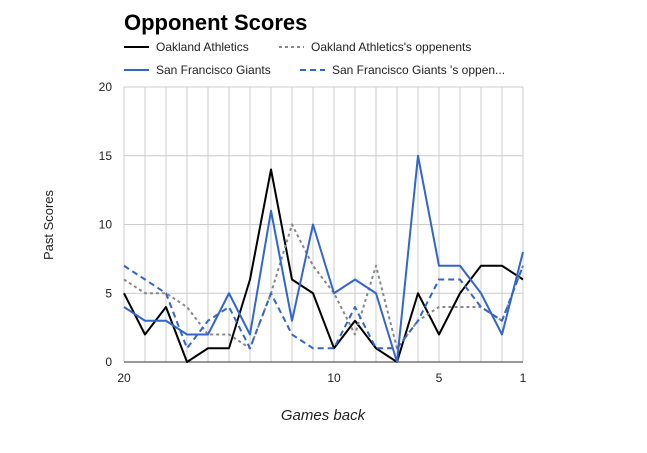 The image size is (647, 453). Describe the element at coordinates (213, 70) in the screenshot. I see `legend-label: San Francisco Giants` at that location.